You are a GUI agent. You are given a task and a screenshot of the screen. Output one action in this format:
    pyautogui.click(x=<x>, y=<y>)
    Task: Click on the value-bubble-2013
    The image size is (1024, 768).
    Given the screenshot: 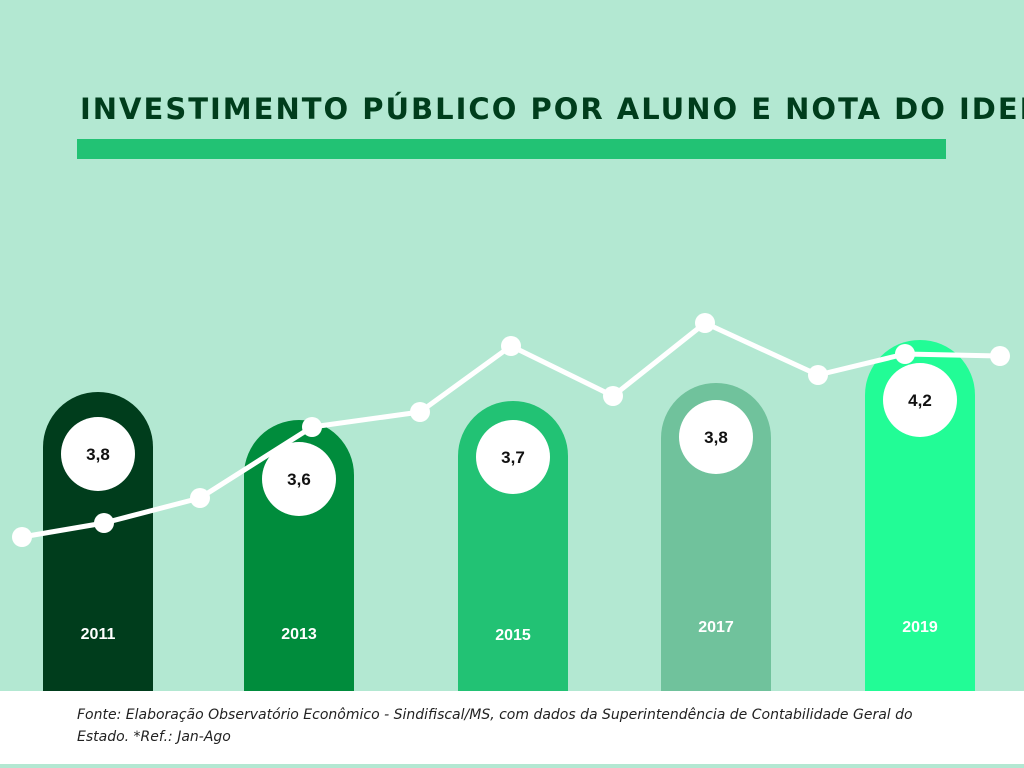 What is the action you would take?
    pyautogui.click(x=299, y=479)
    